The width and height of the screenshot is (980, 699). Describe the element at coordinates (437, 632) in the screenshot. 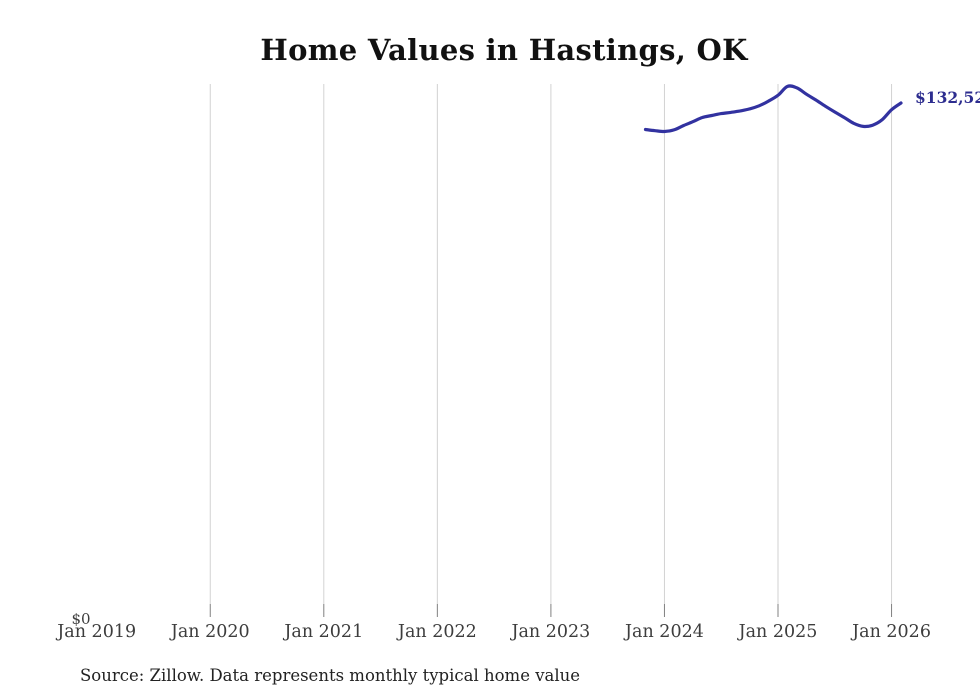

I see `x-tick-label: Jan 2022` at that location.